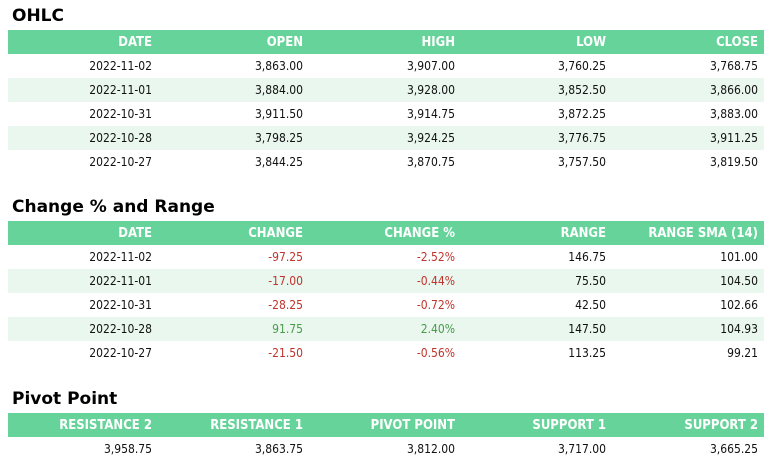  What do you see at coordinates (536, 90) in the screenshot?
I see `cell-low: 3,852.50` at bounding box center [536, 90].